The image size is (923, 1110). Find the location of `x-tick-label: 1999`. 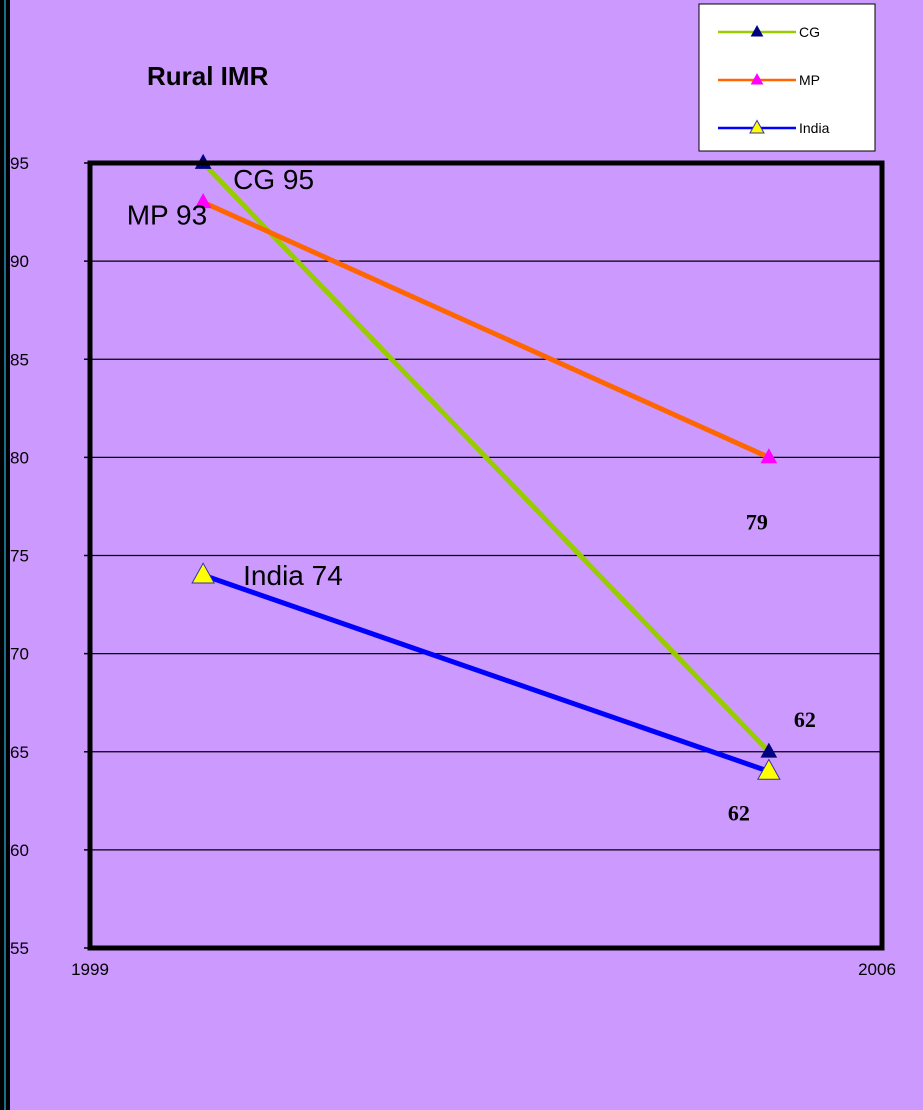

x-tick-label: 1999 is located at coordinates (90, 969).